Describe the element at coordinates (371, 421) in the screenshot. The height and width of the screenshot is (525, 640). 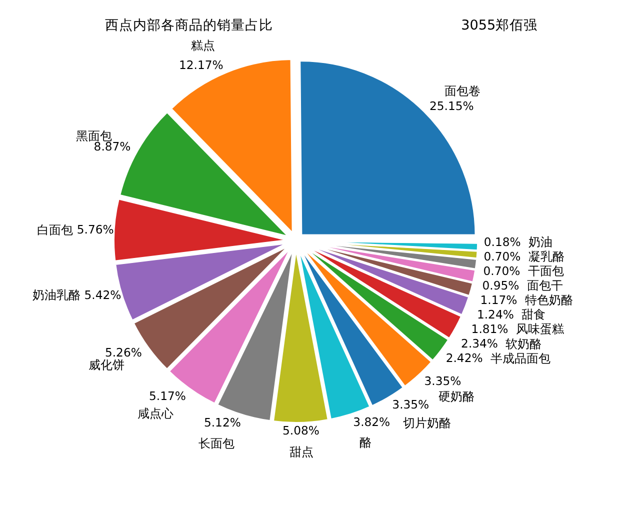
I see `data-label: 3.82%` at that location.